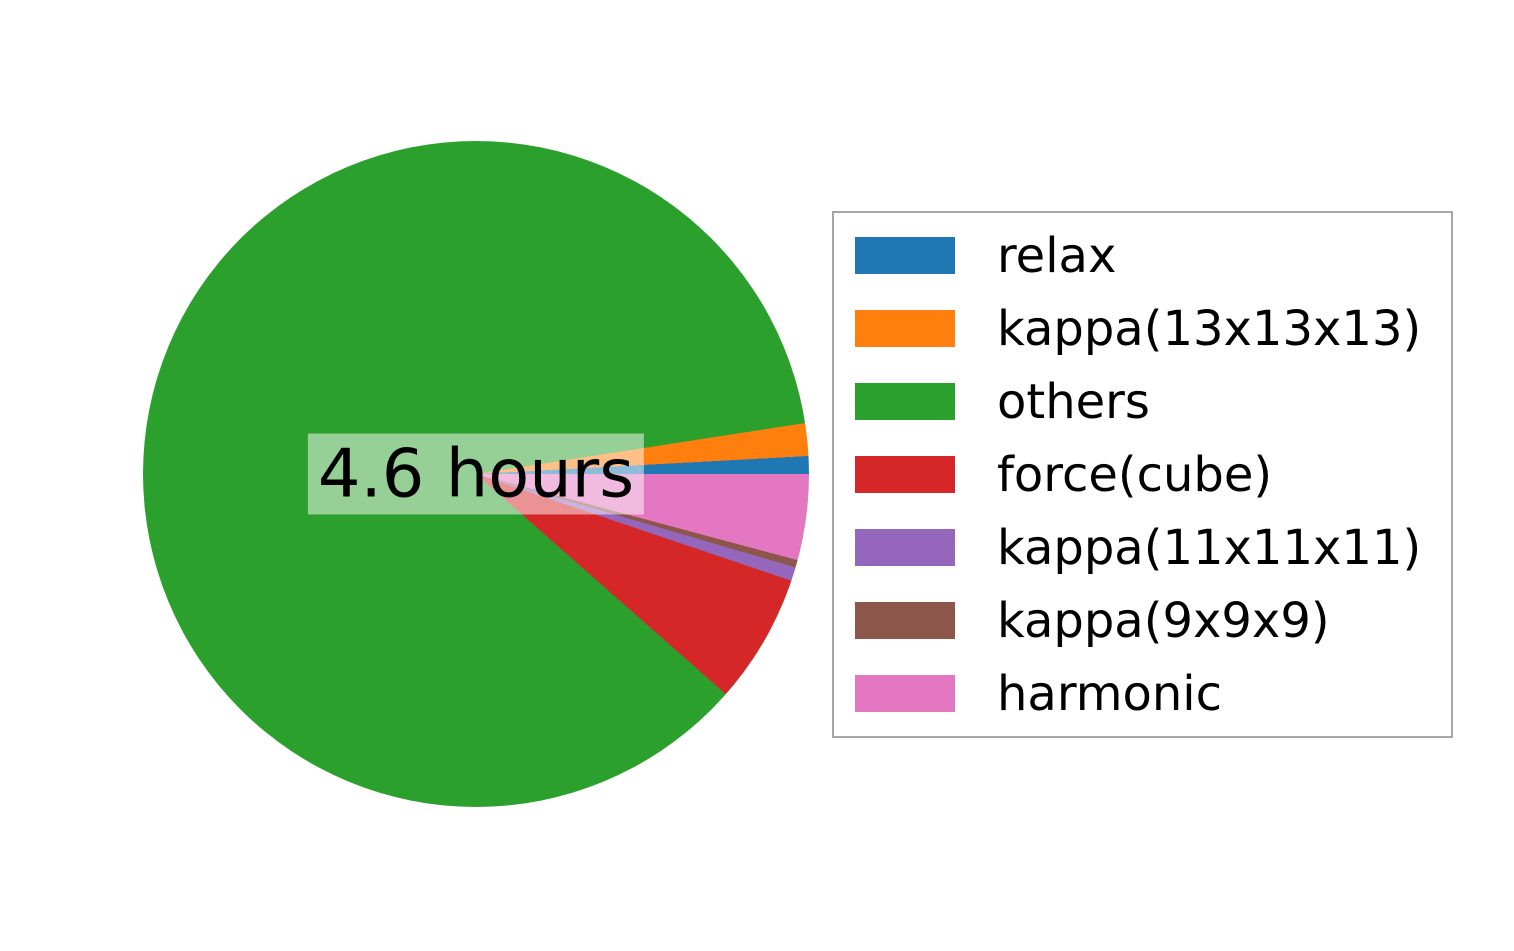 The image size is (1514, 951). What do you see at coordinates (905, 693) in the screenshot?
I see `legend-swatch-harmonic` at bounding box center [905, 693].